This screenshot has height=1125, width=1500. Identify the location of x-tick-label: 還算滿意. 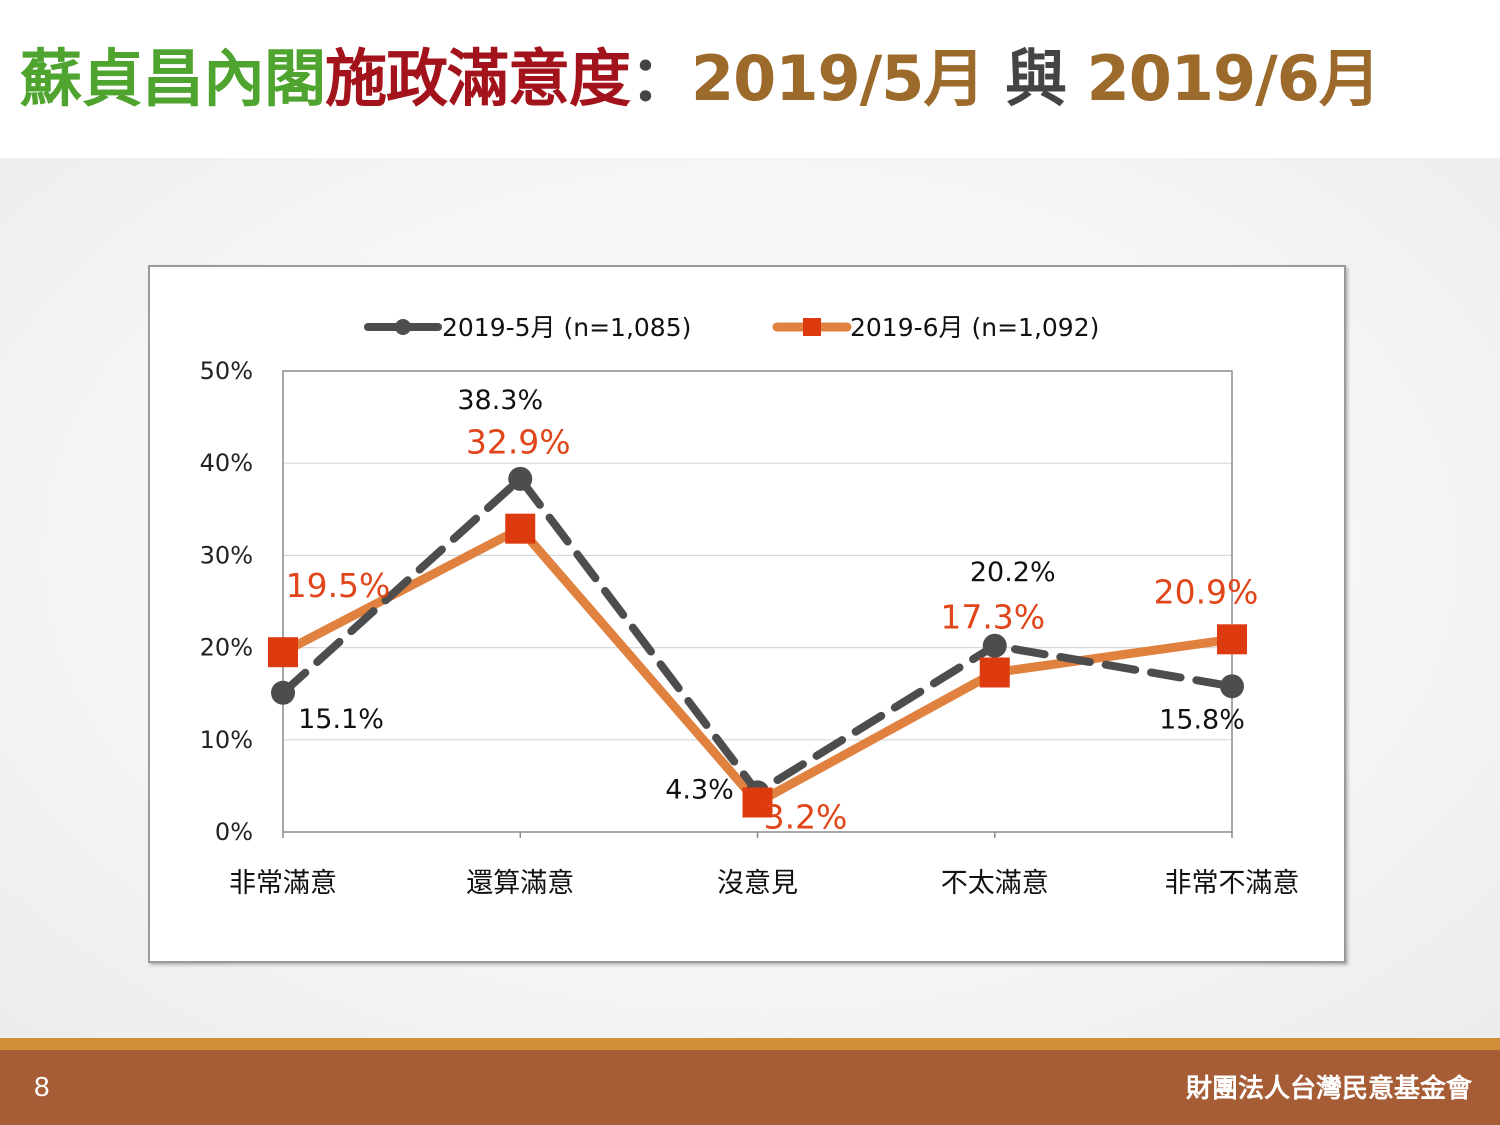
(520, 883).